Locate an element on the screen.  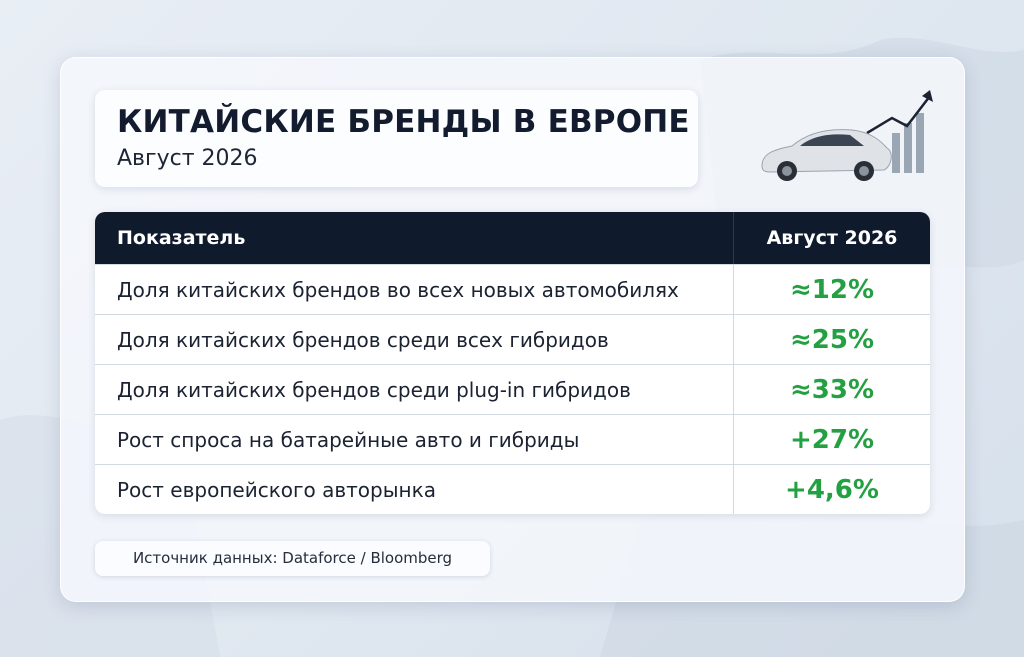
indicator-label: Рост спроса на батарейные авто и гибриды is located at coordinates (414, 439).